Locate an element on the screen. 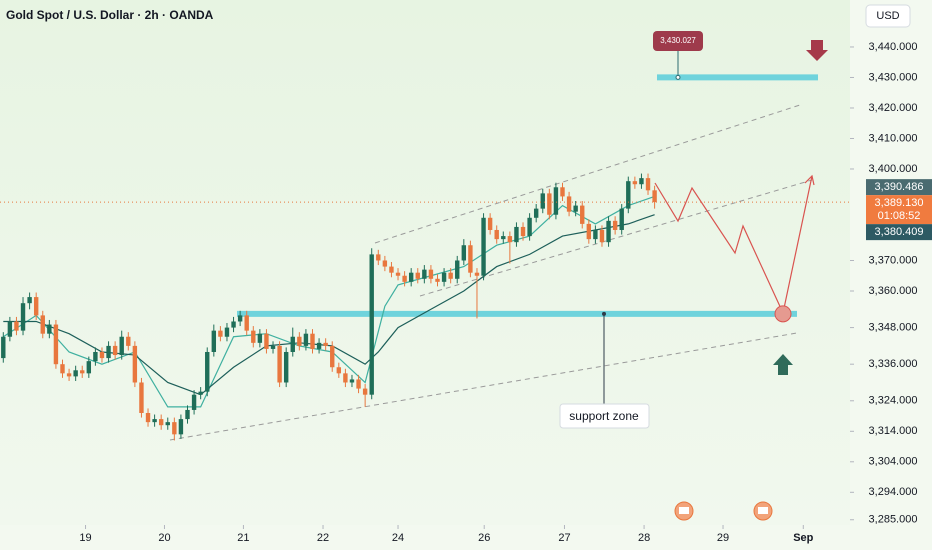  price-label: 3,390.486 is located at coordinates (899, 187).